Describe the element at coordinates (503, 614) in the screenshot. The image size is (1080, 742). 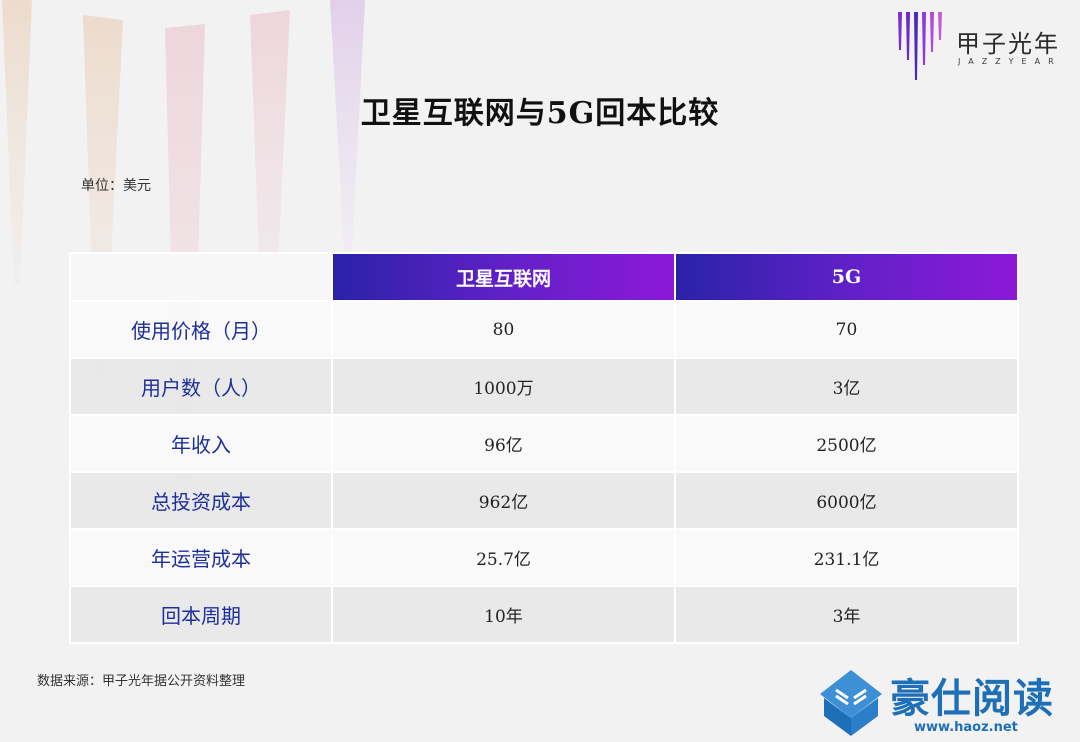
I see `table-cell: 10年` at that location.